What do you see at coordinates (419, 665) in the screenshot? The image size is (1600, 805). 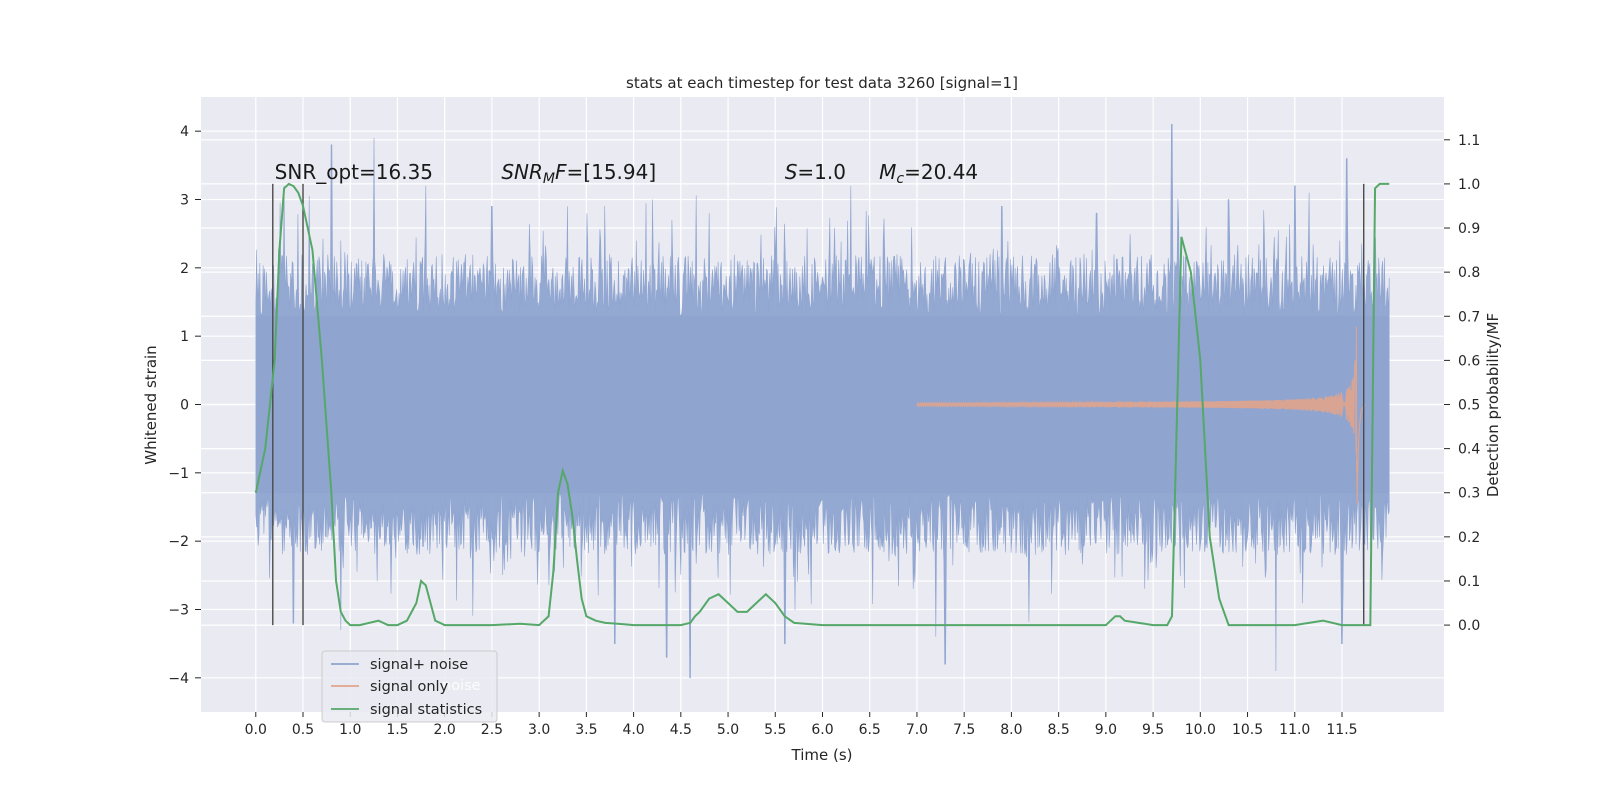 I see `legend-label-signal-plus-noise: signal+ noise` at bounding box center [419, 665].